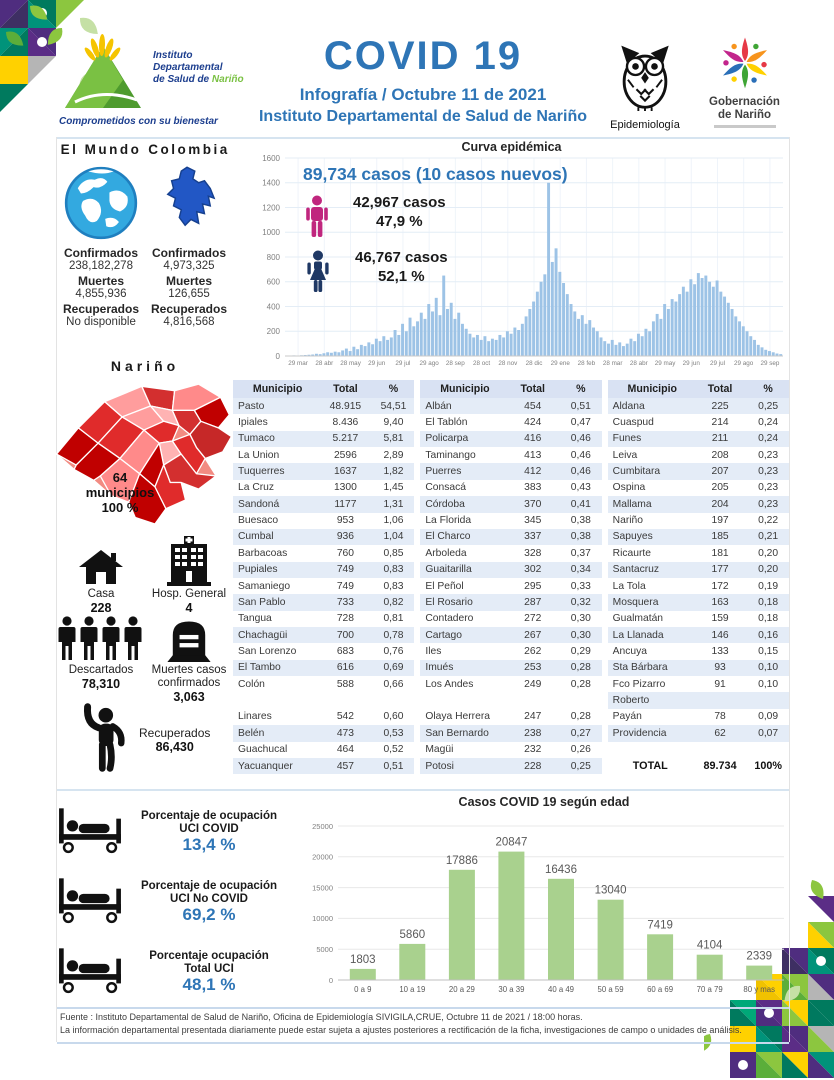 The width and height of the screenshot is (834, 1080). I want to click on svg-text: 20847, so click(511, 843).